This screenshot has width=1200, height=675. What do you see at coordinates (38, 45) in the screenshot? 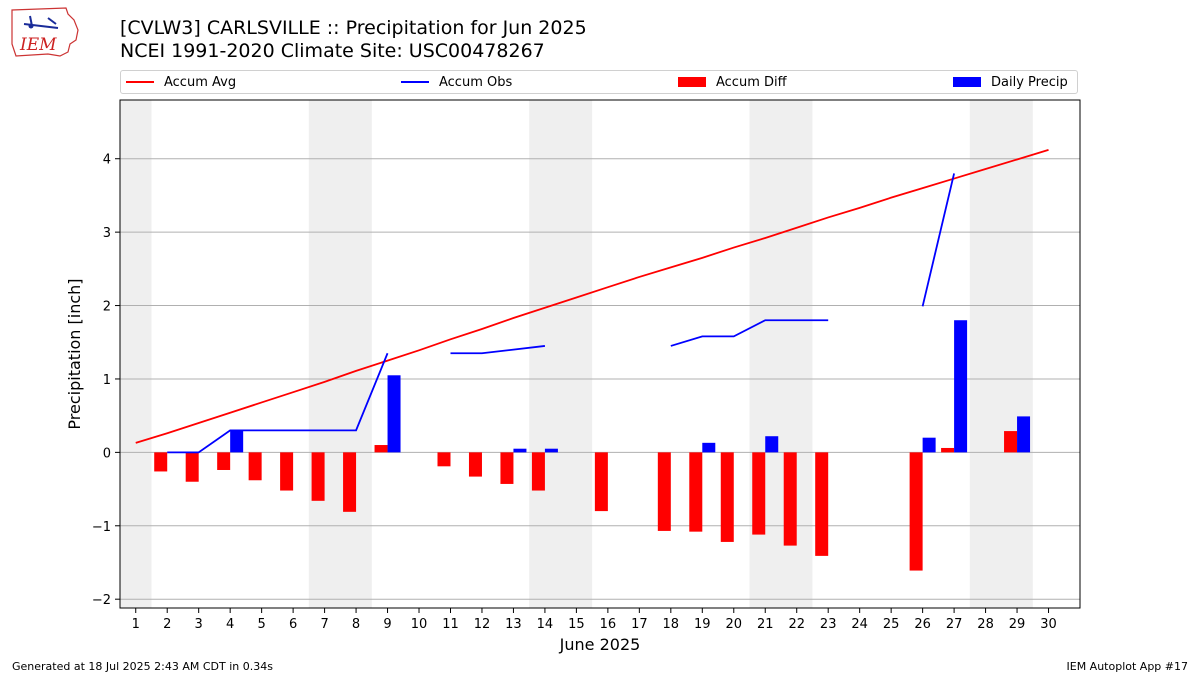
I see `logo-text: IEM` at bounding box center [38, 45].